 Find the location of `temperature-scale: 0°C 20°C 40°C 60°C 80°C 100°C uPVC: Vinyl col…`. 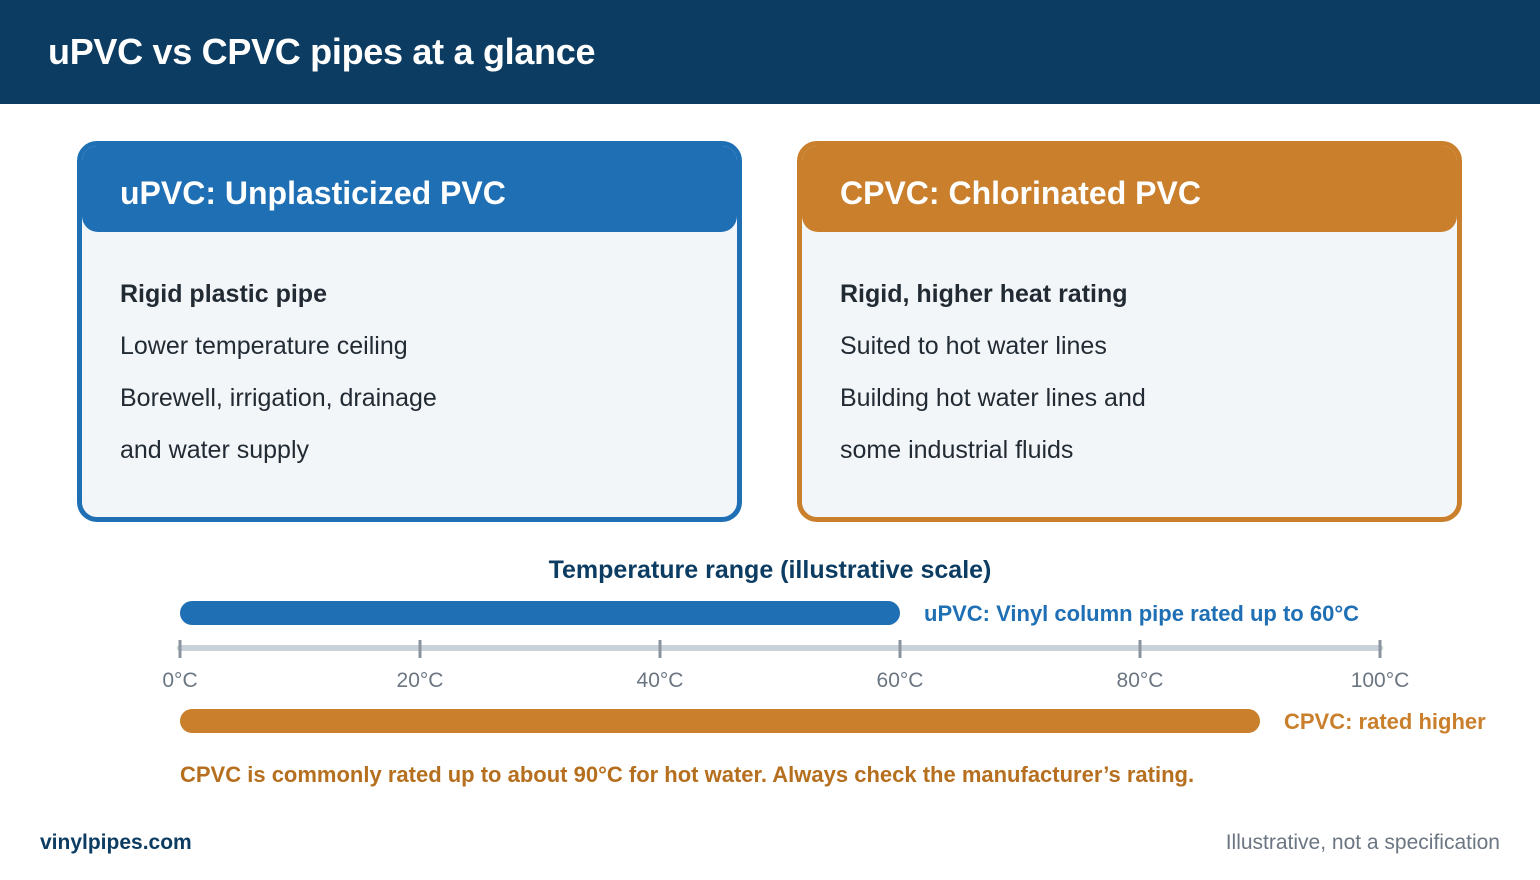

temperature-scale: 0°C 20°C 40°C 60°C 80°C 100°C uPVC: Vinyl col… is located at coordinates (824, 667).